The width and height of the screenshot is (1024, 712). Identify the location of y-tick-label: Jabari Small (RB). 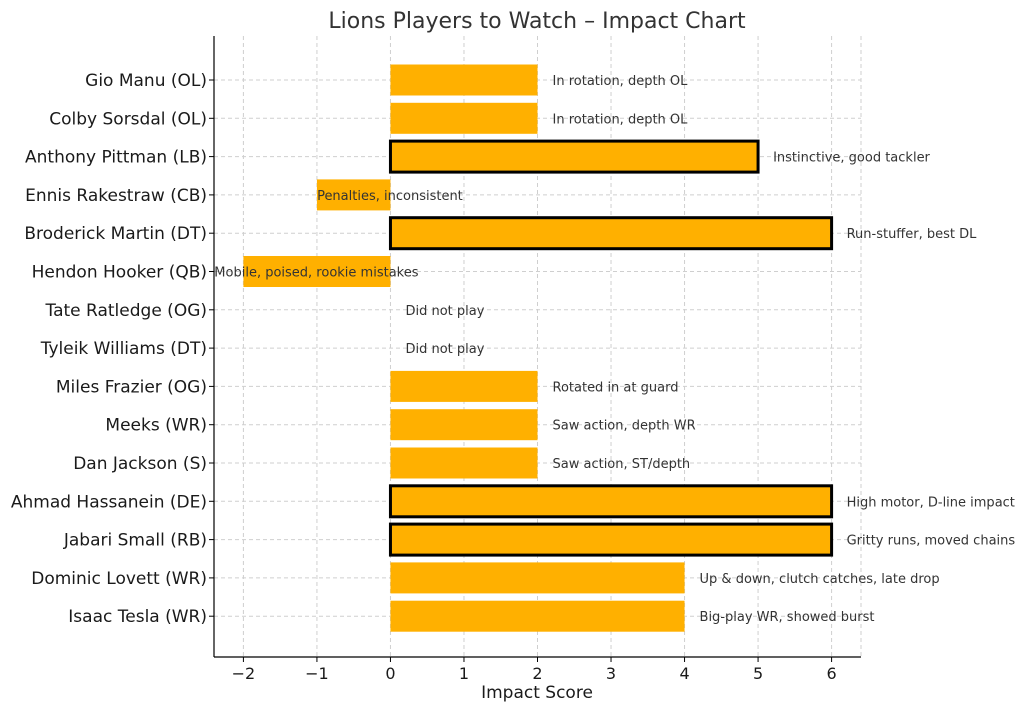
(135, 541).